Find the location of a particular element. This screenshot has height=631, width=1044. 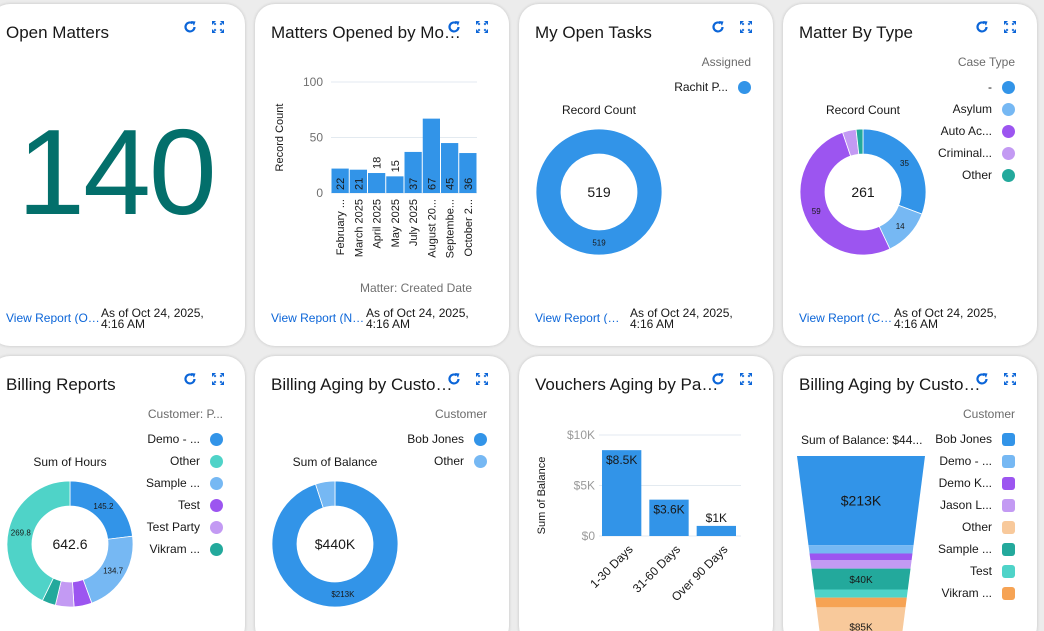

slice-label: 59 is located at coordinates (816, 211).